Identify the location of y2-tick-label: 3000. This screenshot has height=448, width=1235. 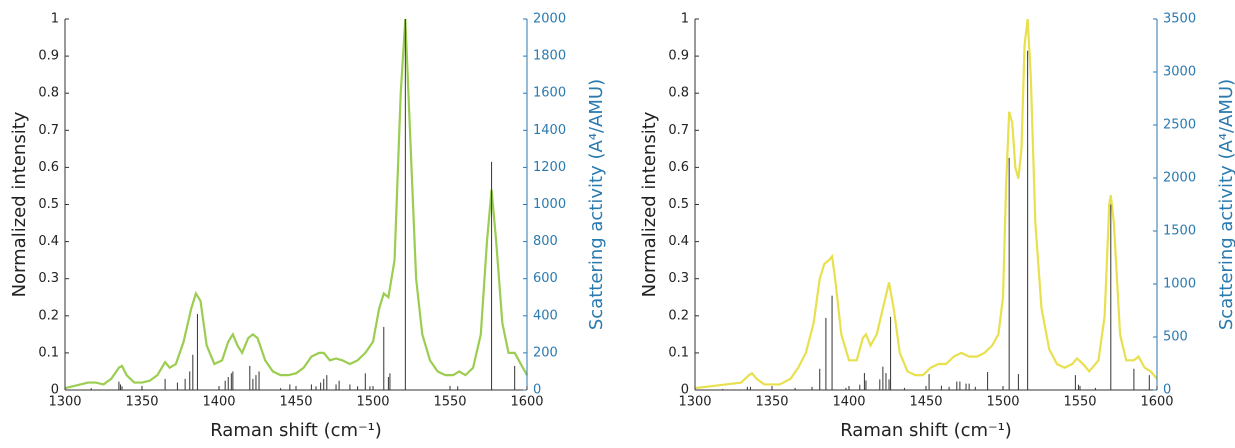
(1179, 72).